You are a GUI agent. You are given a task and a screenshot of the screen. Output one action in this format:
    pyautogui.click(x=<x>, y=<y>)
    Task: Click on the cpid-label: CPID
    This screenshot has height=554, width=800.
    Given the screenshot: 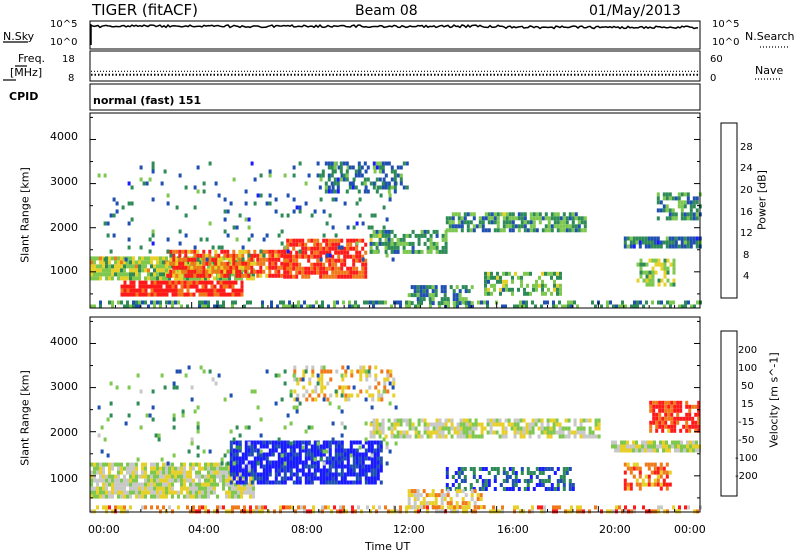 What is the action you would take?
    pyautogui.click(x=24, y=96)
    